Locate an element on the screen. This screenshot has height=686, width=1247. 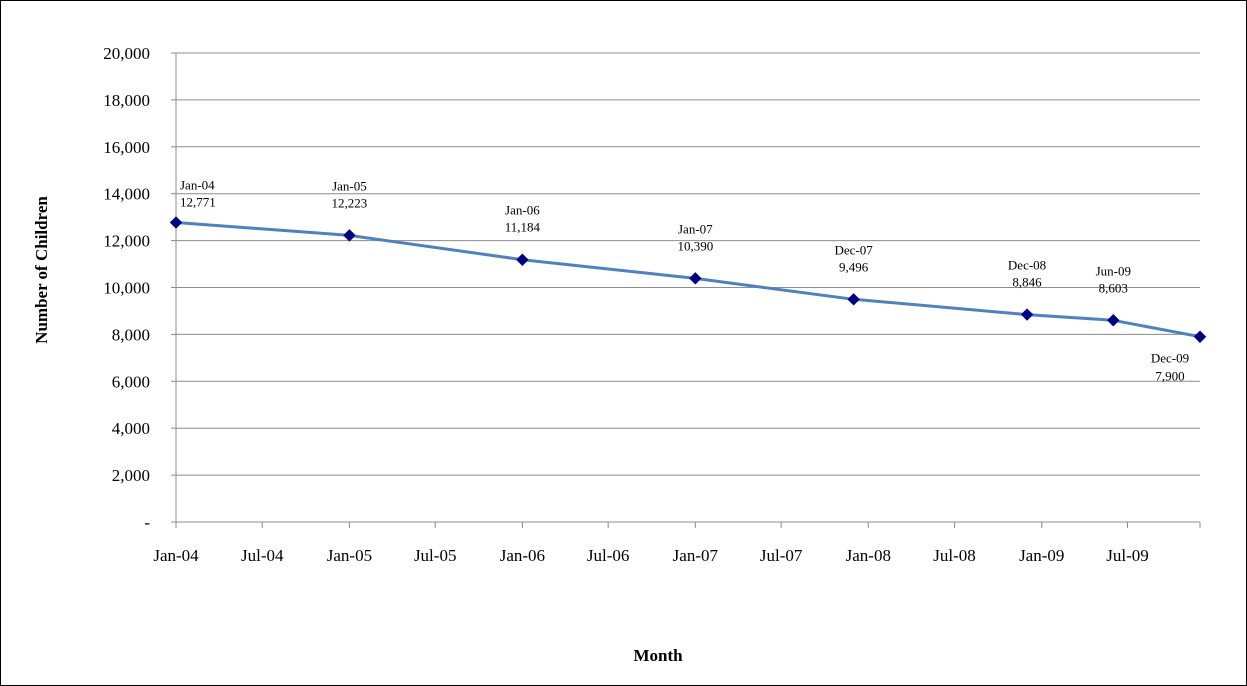
x-tick-label: Jan-06 is located at coordinates (522, 555).